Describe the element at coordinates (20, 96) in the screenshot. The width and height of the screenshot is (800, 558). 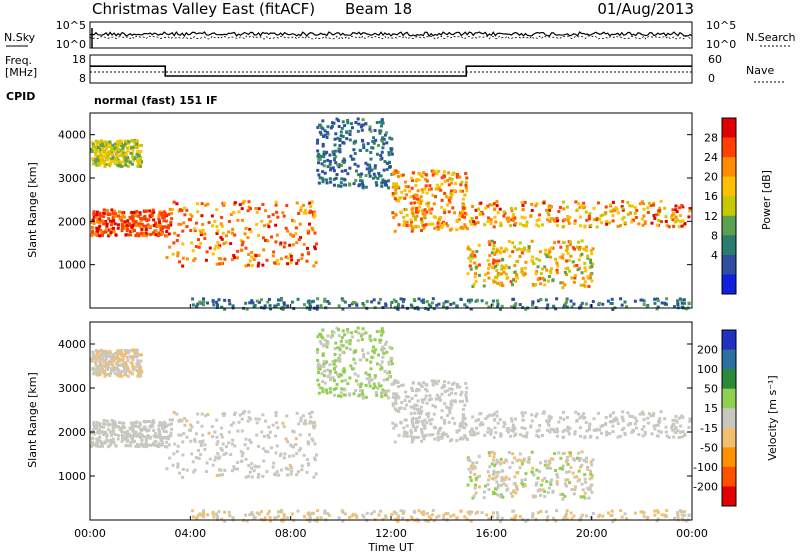
I see `cpid-label: CPID` at that location.